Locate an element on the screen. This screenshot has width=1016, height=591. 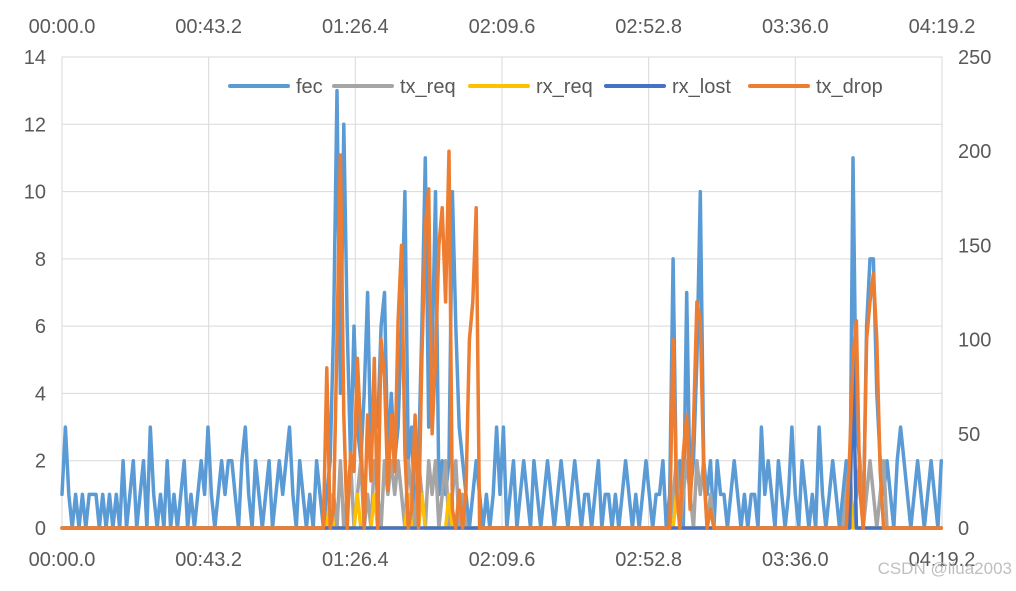
y-right-tick-label: 200 is located at coordinates (974, 152).